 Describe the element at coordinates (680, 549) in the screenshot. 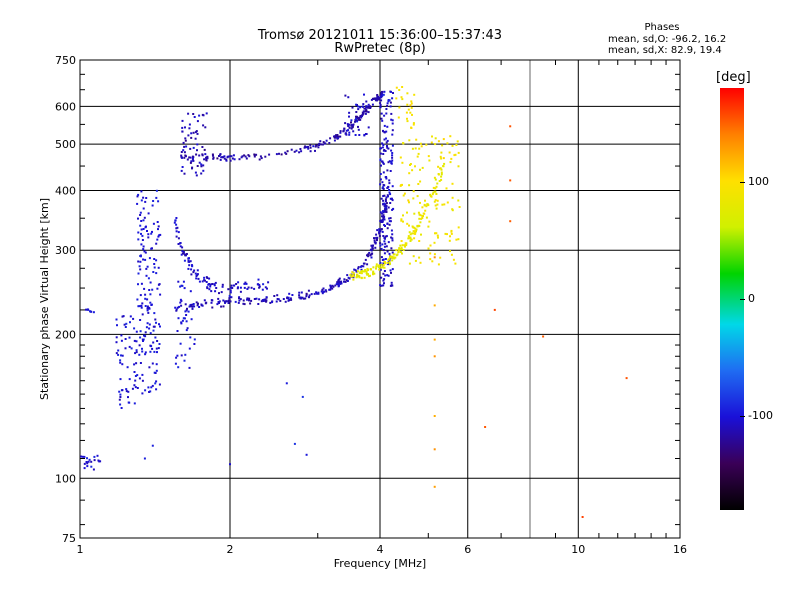

I see `x-tick-label: 16` at that location.